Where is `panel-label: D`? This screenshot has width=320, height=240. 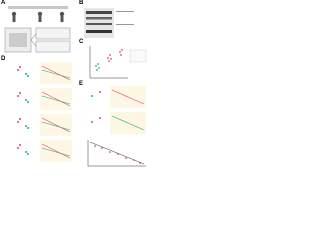 panel-label: D is located at coordinates (3, 59).